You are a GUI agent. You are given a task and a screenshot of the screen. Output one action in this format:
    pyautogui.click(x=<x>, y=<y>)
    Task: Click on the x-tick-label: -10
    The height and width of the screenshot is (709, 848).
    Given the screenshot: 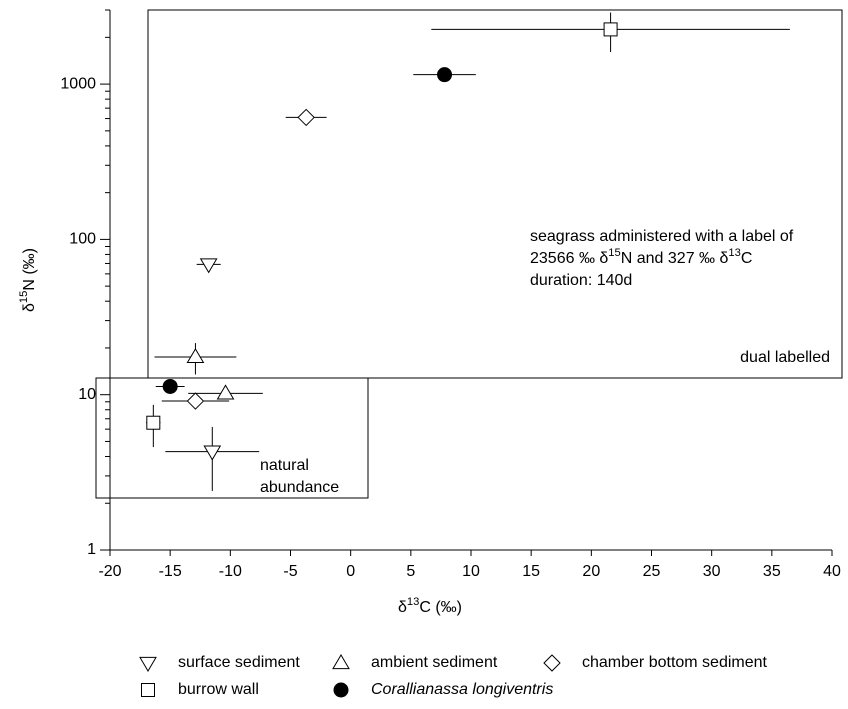 What is the action you would take?
    pyautogui.click(x=230, y=571)
    